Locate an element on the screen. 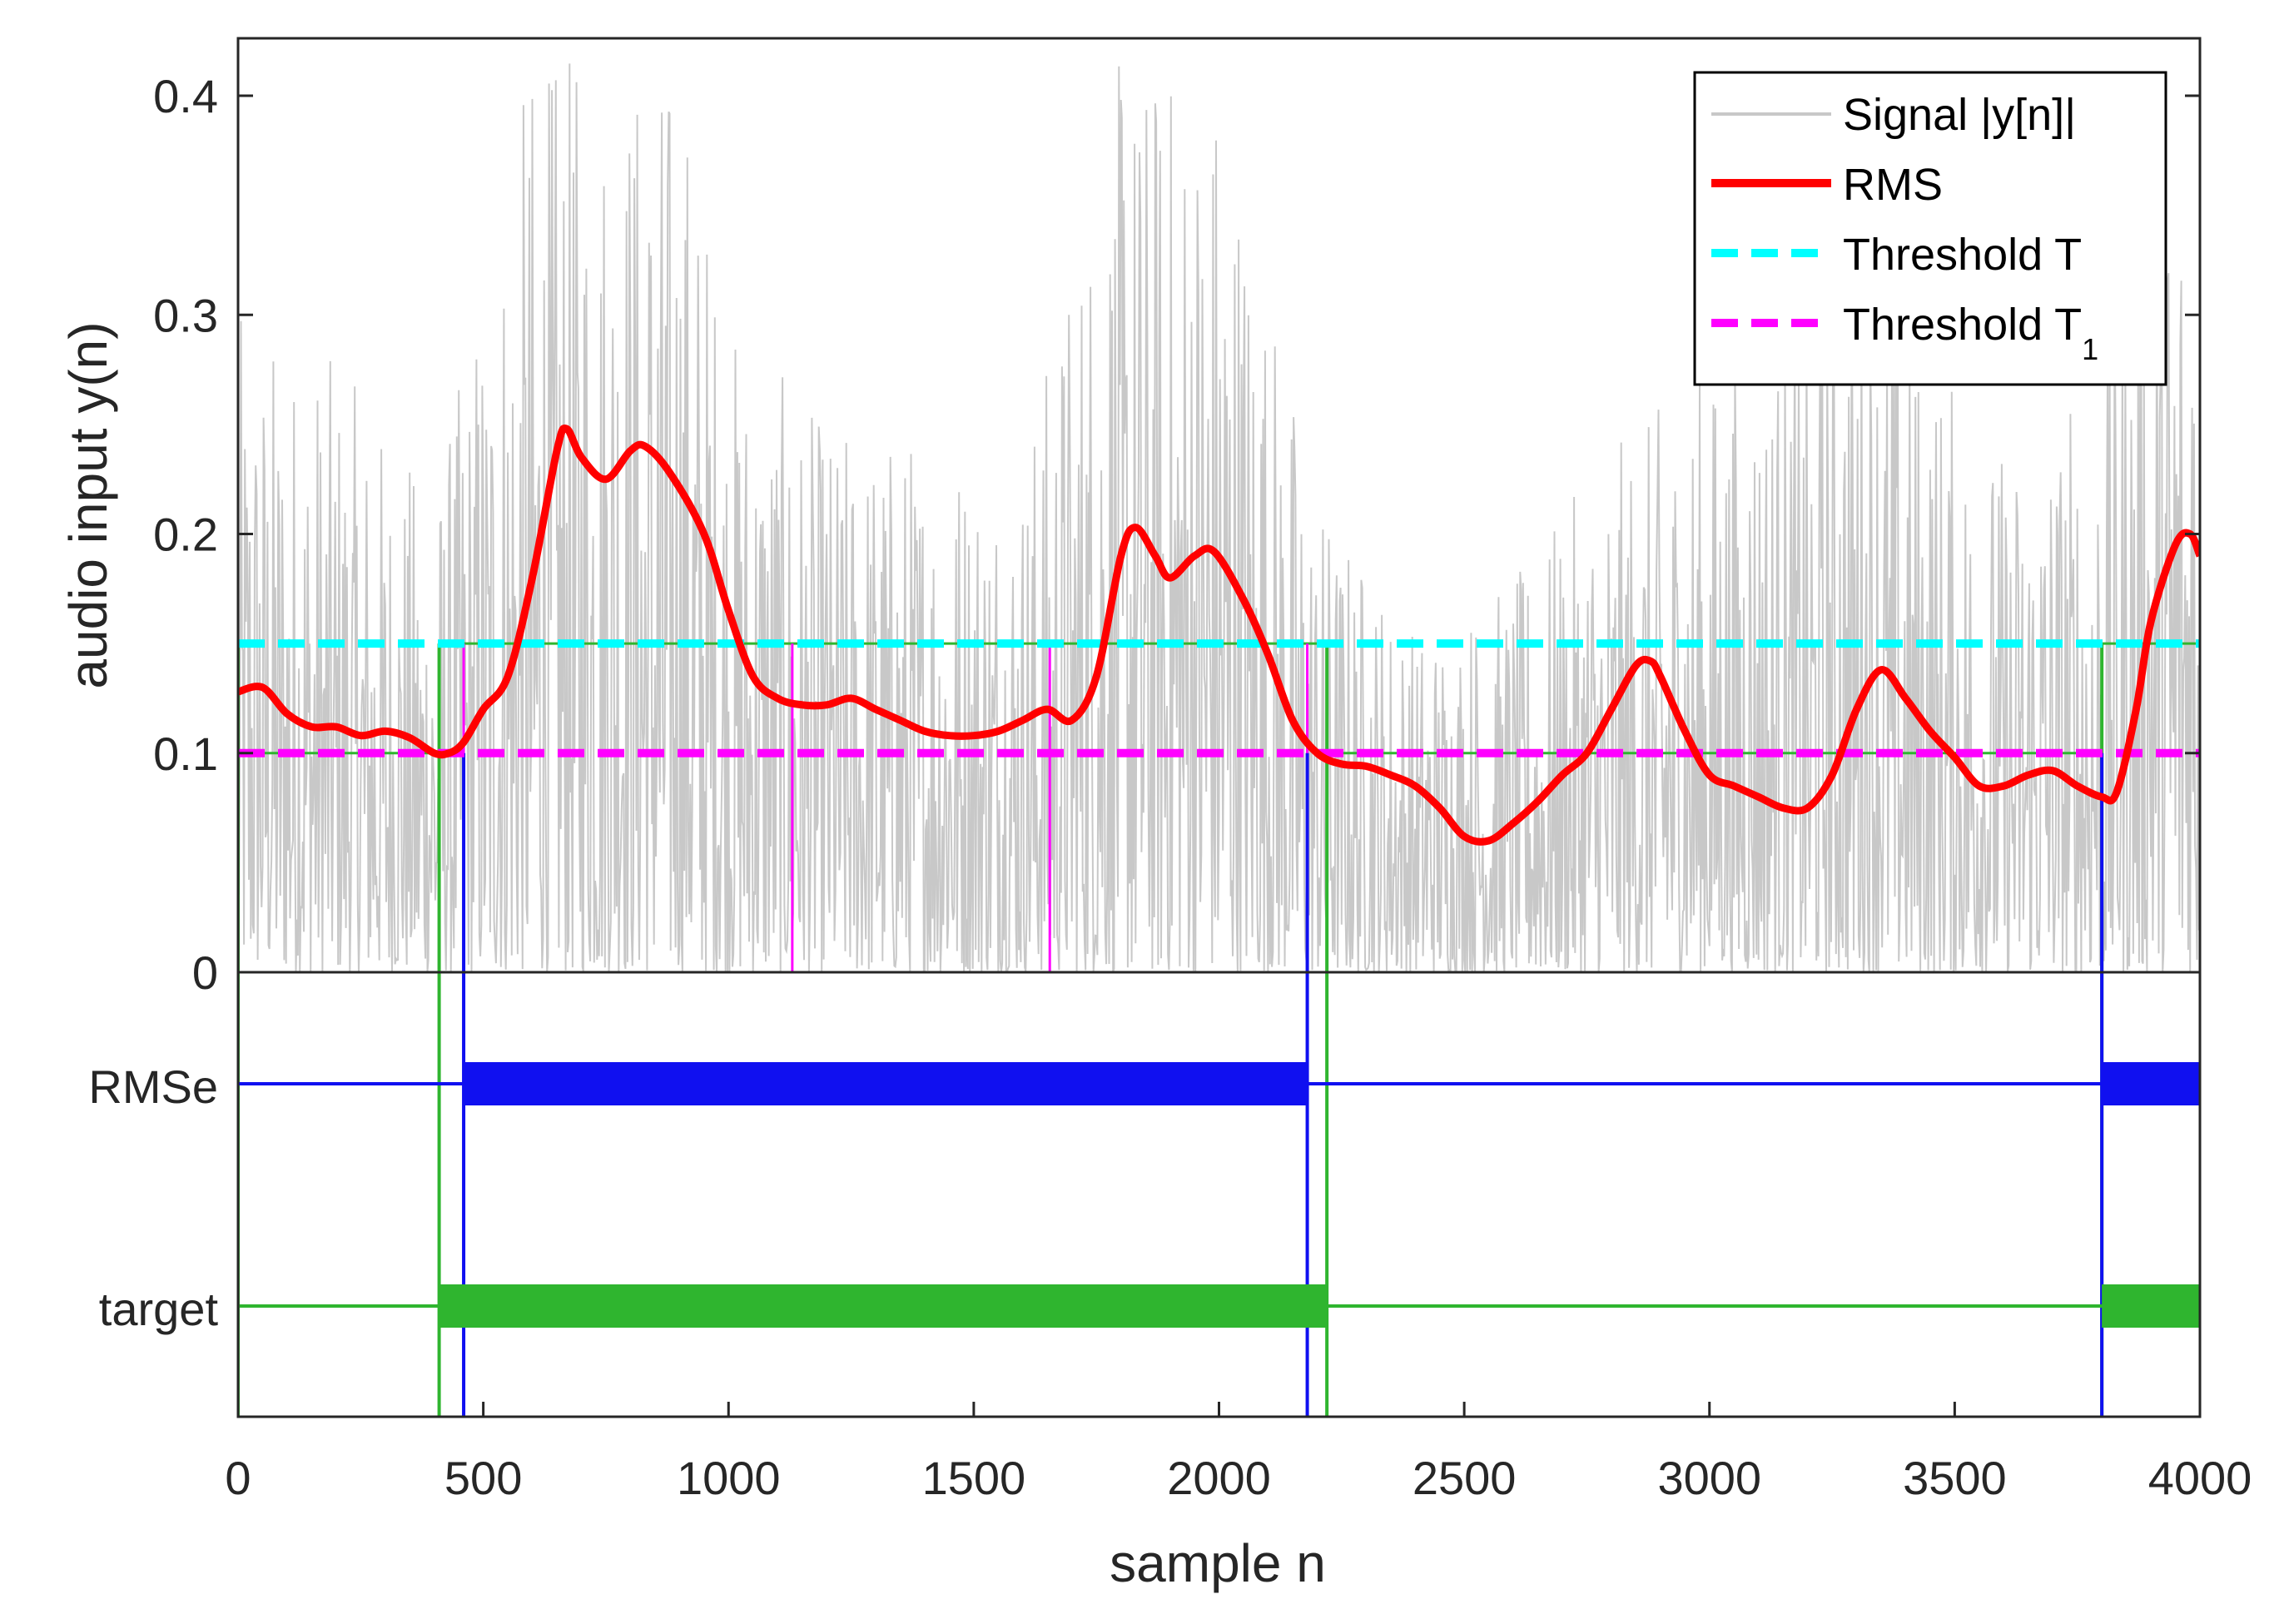  y-axis-label: audio input y(n) is located at coordinates (88, 504).